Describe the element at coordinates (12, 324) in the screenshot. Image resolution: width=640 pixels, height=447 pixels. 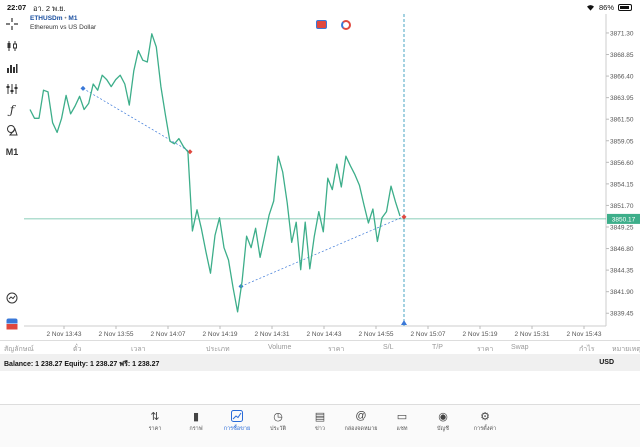
I see `one-click-trading-icon` at that location.